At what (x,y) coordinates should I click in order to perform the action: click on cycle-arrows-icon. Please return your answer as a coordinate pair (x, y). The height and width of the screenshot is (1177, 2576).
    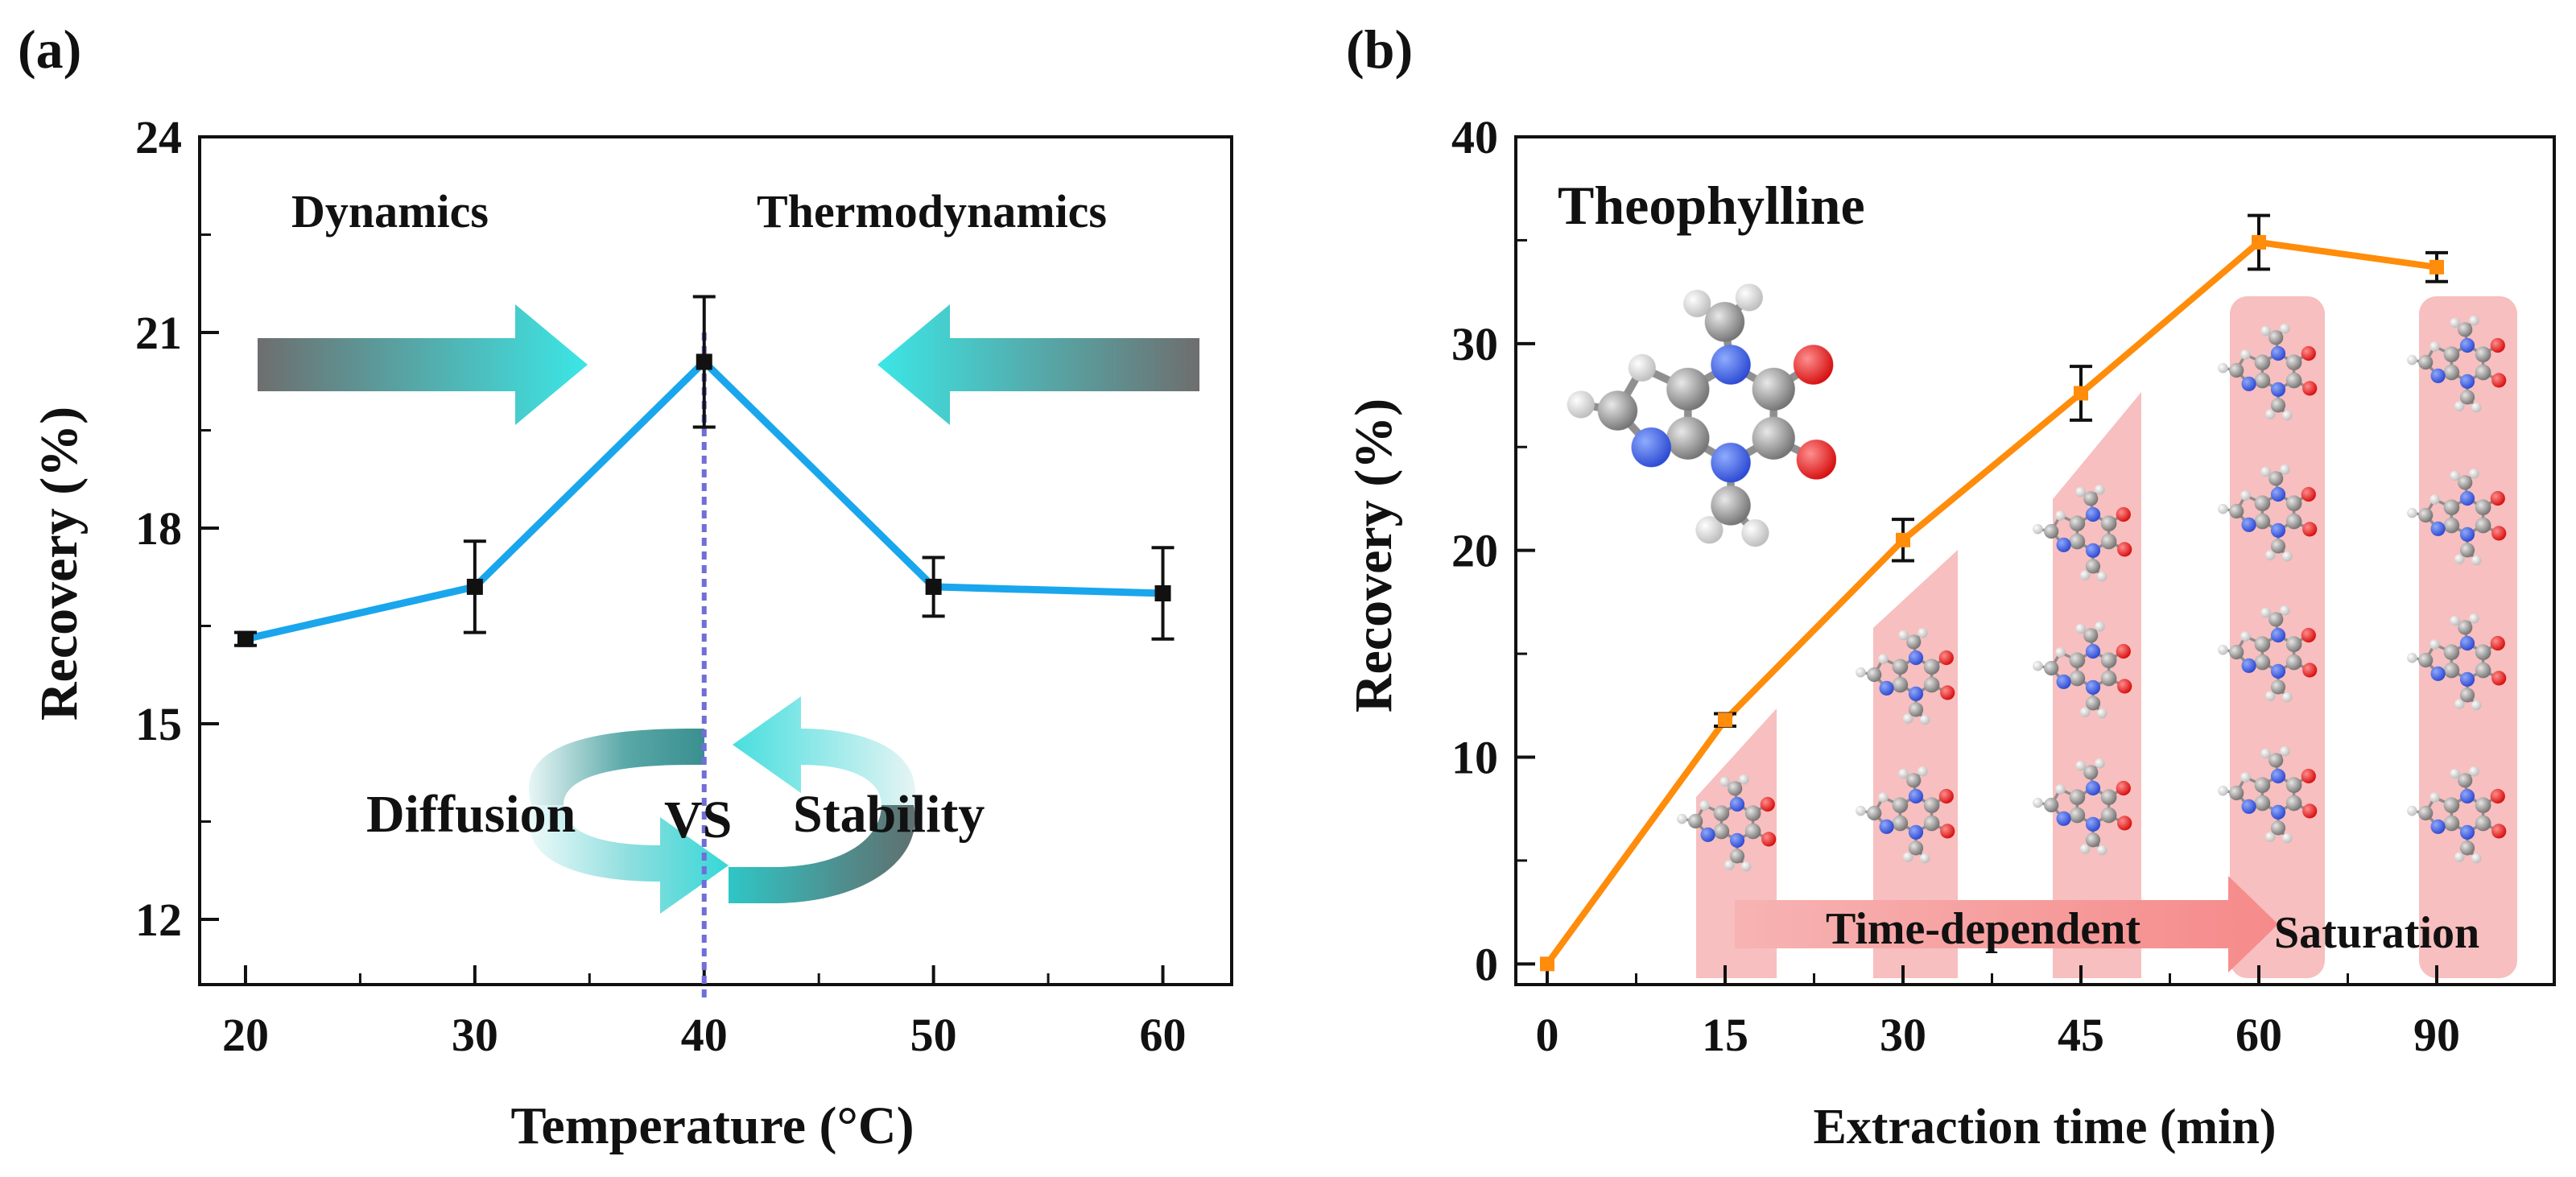
    Looking at the image, I should click on (721, 805).